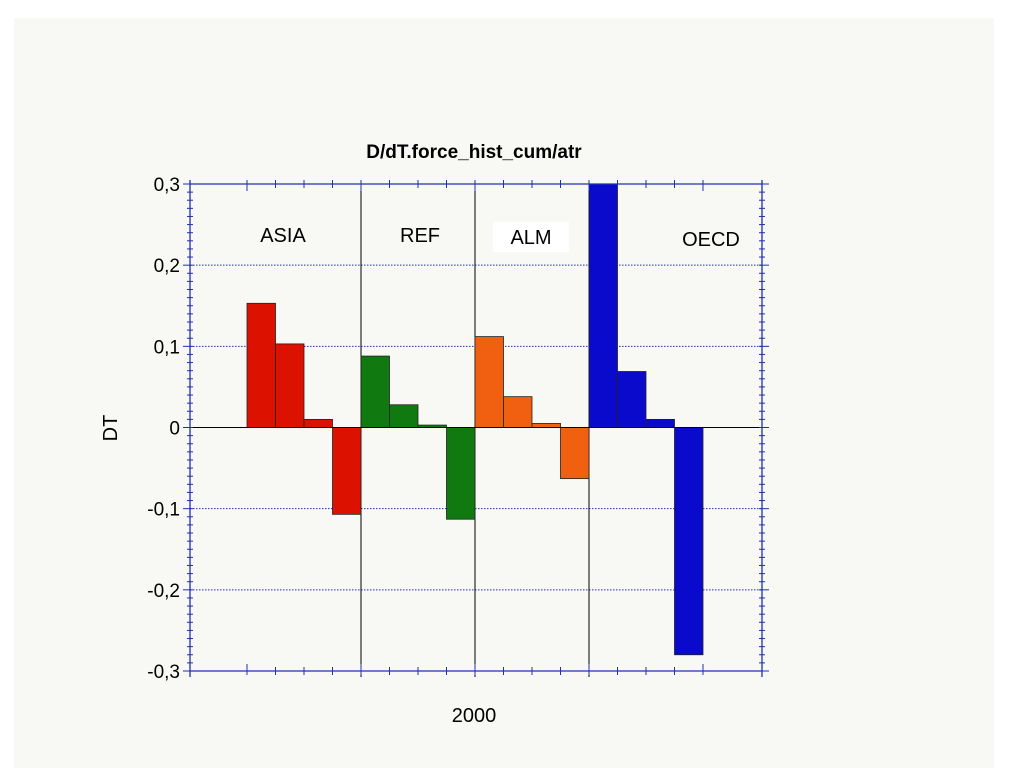 Image resolution: width=1024 pixels, height=768 pixels. I want to click on group-label: ASIA, so click(283, 236).